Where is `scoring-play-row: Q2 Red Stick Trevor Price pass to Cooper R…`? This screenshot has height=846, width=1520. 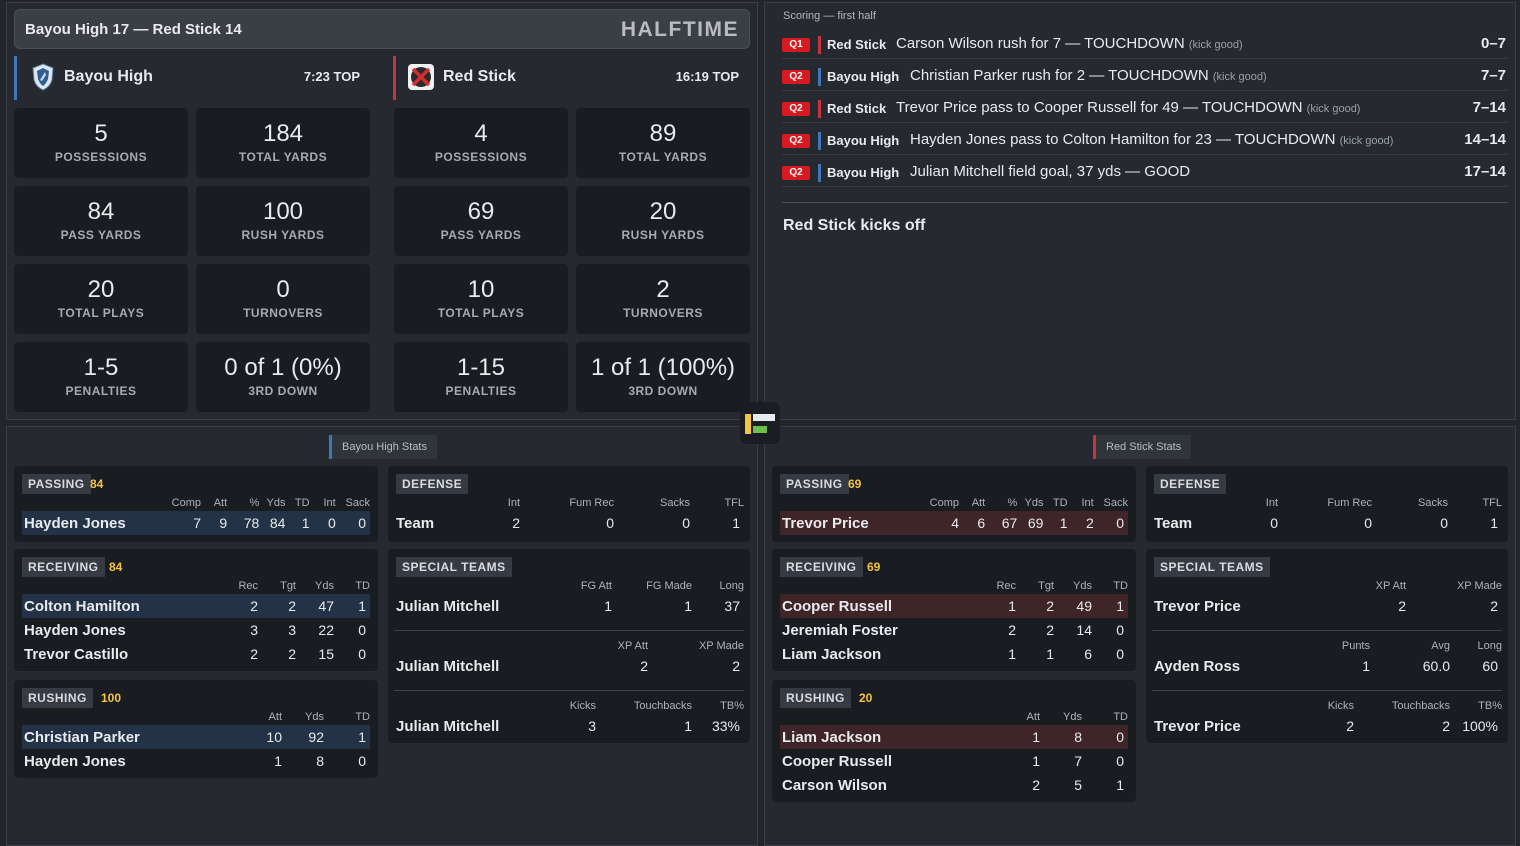 scoring-play-row: Q2 Red Stick Trevor Price pass to Cooper R… is located at coordinates (1145, 108).